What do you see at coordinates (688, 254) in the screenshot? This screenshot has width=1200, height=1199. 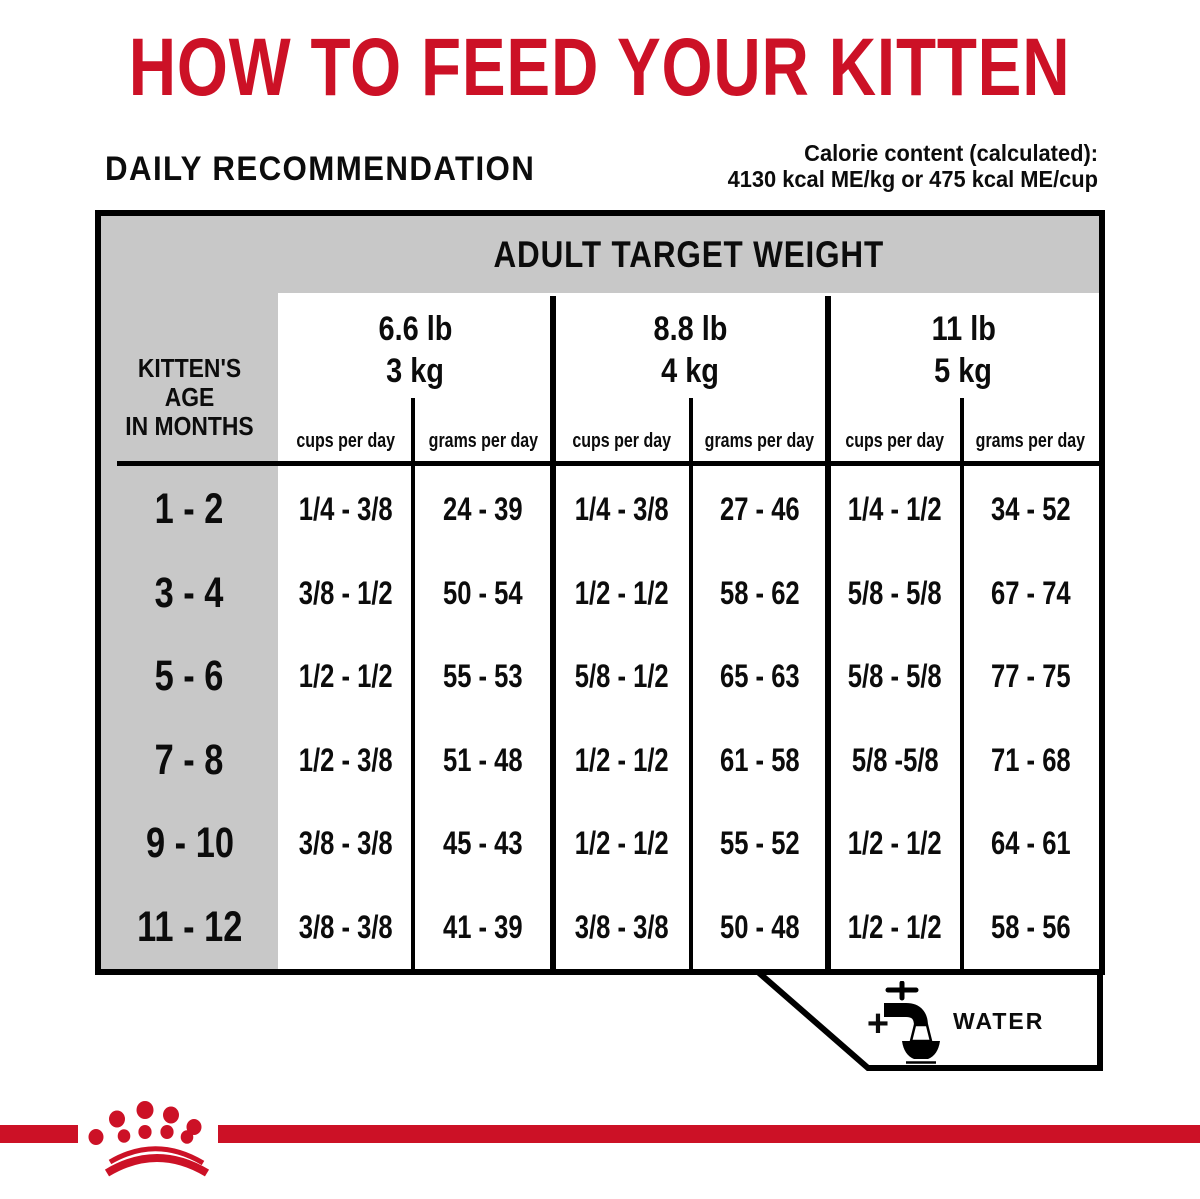 I see `adult-target-weight-label: ADULT TARGET WEIGHT` at bounding box center [688, 254].